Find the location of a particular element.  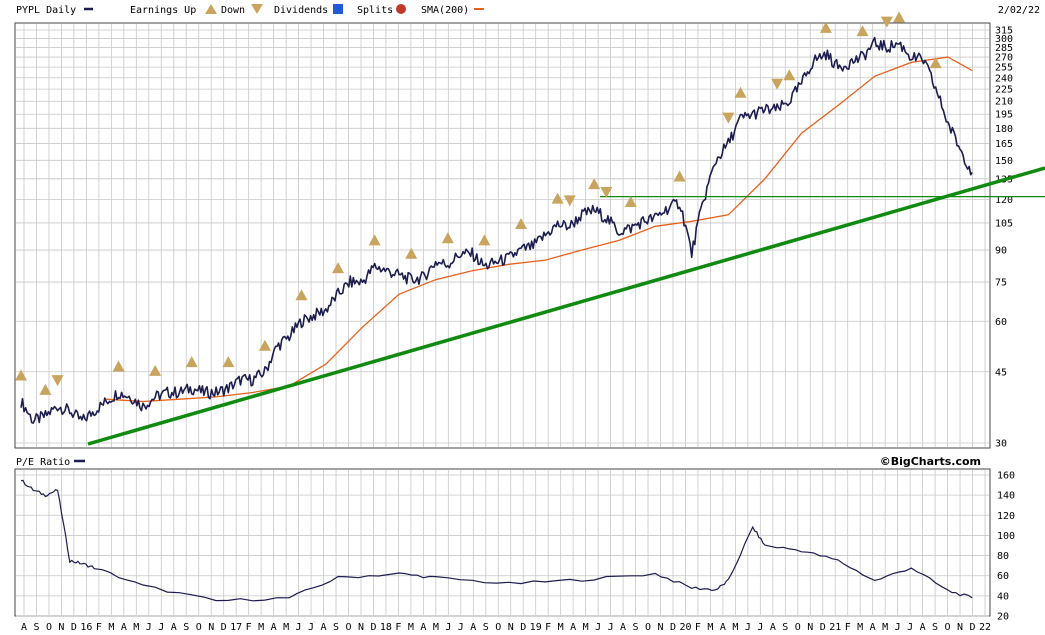

x-tick-label: 22 is located at coordinates (985, 627).